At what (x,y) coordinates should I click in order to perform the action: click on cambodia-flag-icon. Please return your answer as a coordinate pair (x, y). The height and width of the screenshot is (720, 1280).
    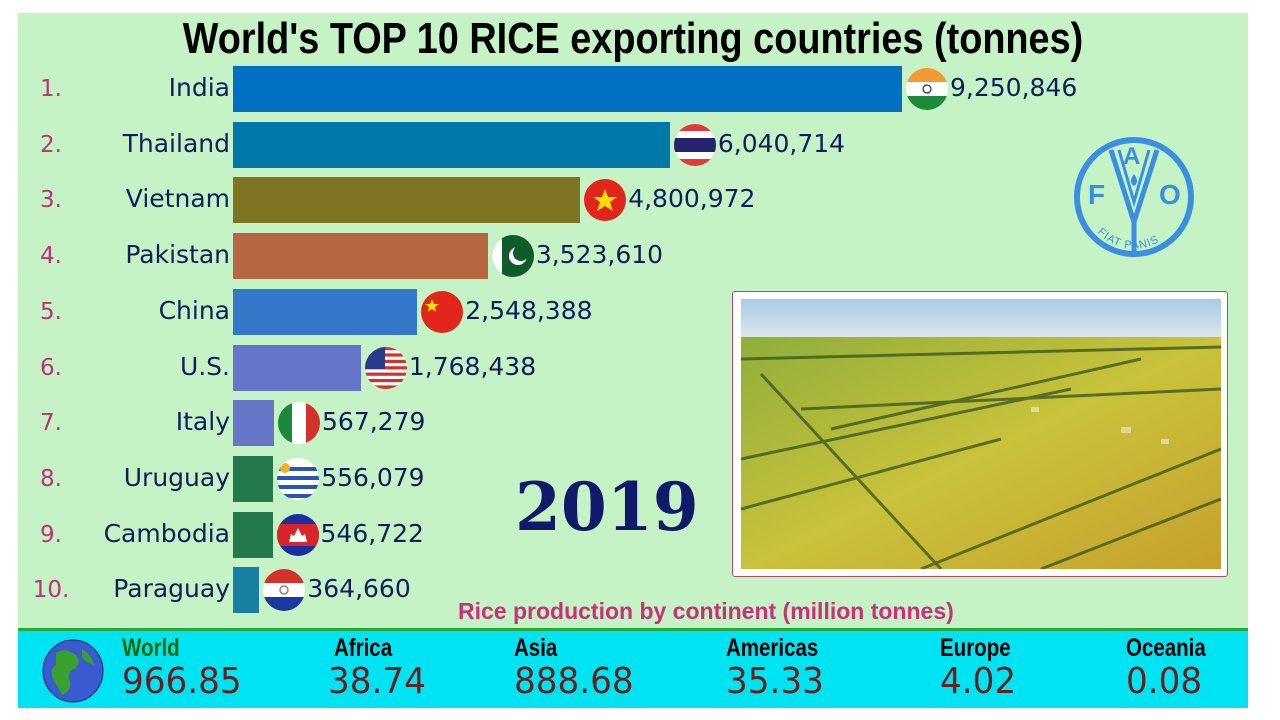
    Looking at the image, I should click on (297, 534).